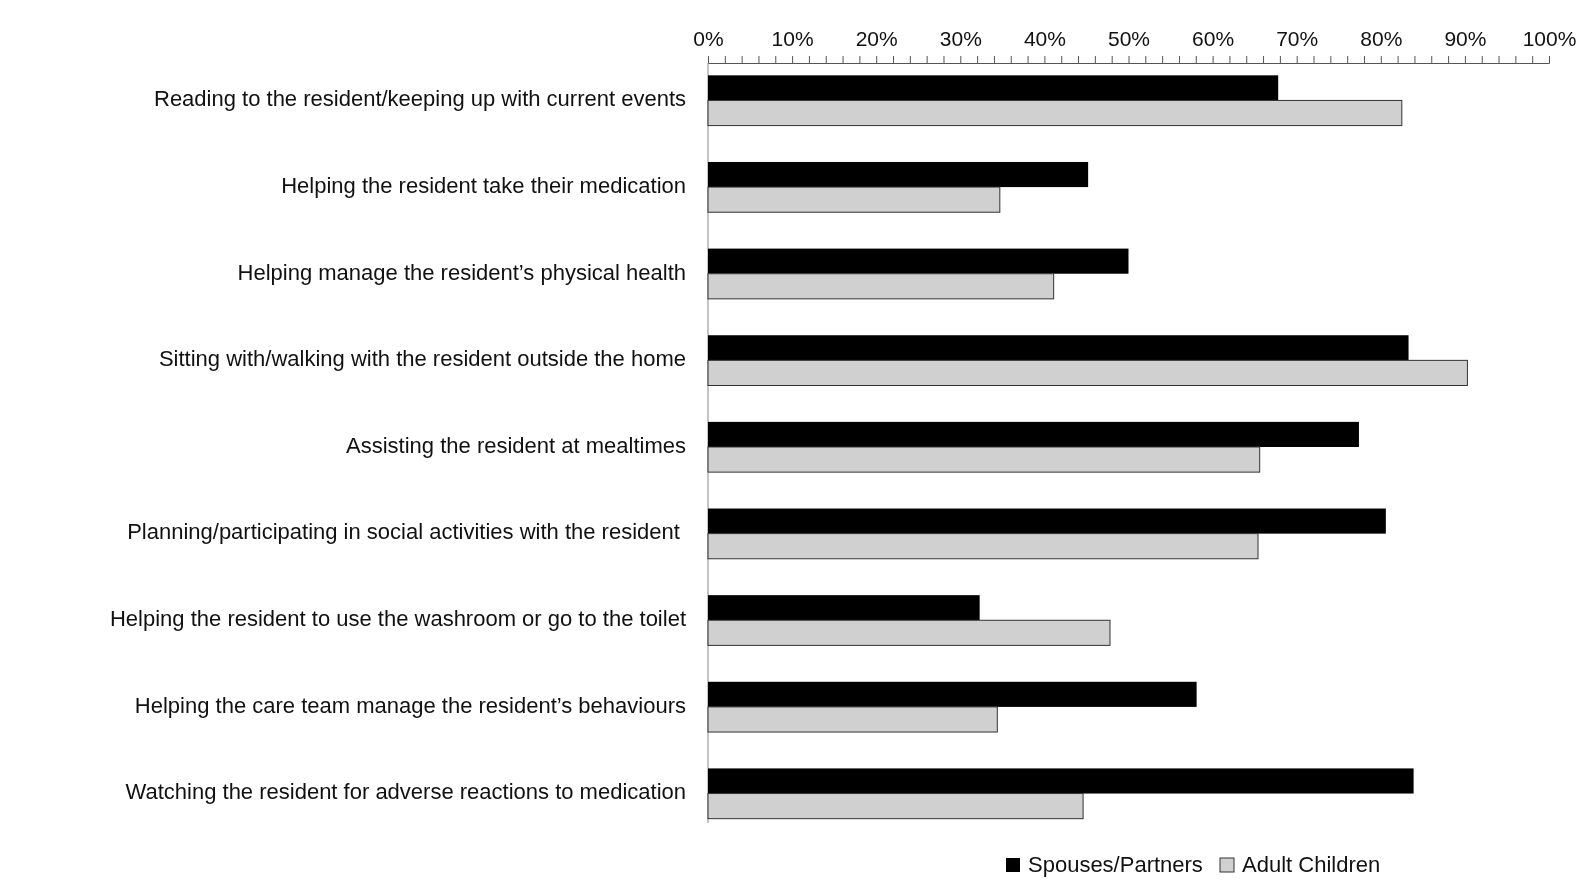 The height and width of the screenshot is (886, 1587). Describe the element at coordinates (1549, 38) in the screenshot. I see `x-tick-label: 100%` at that location.